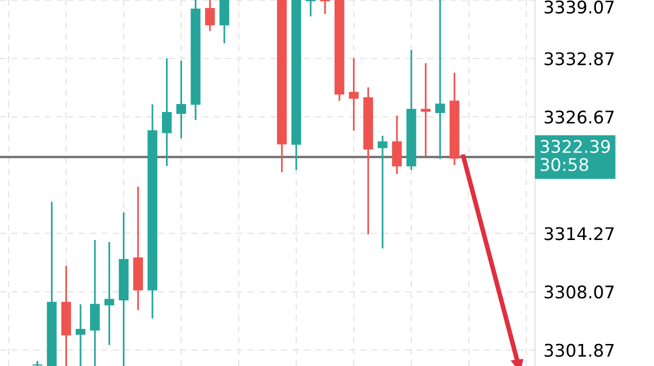 This screenshot has width=654, height=366. What do you see at coordinates (579, 292) in the screenshot?
I see `y-tick-label: 3308.07` at bounding box center [579, 292].